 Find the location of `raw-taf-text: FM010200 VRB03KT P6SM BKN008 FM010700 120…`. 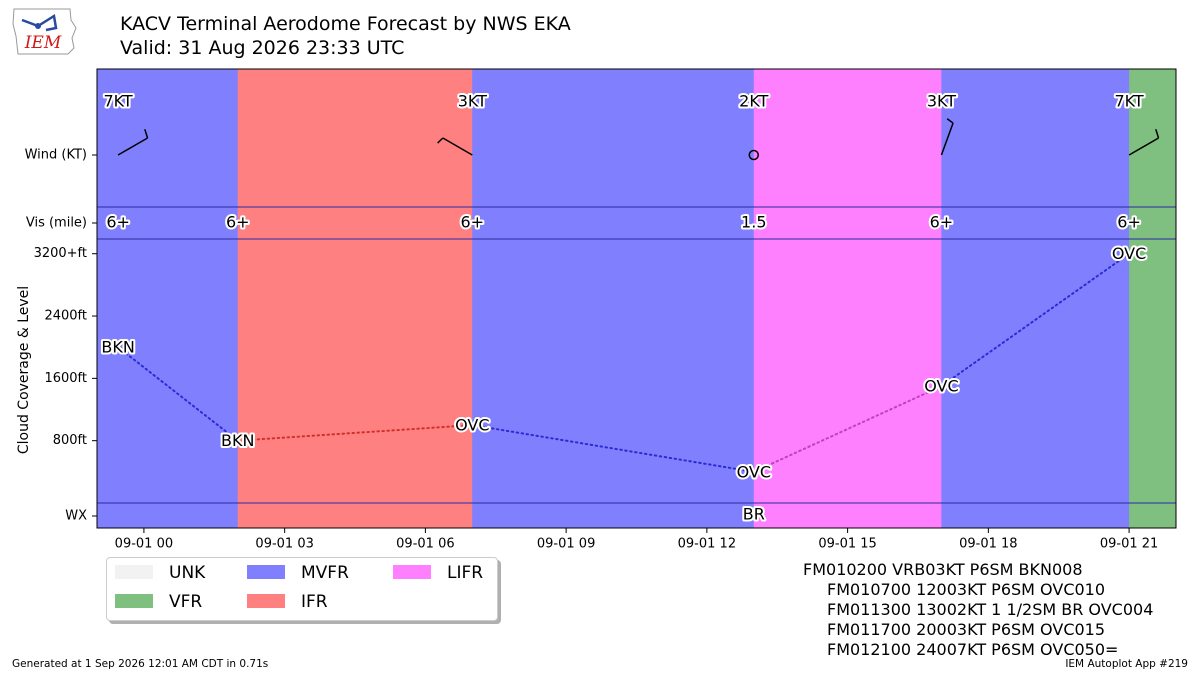

raw-taf-text: FM010200 VRB03KT P6SM BKN008 FM010700 120… is located at coordinates (978, 610).